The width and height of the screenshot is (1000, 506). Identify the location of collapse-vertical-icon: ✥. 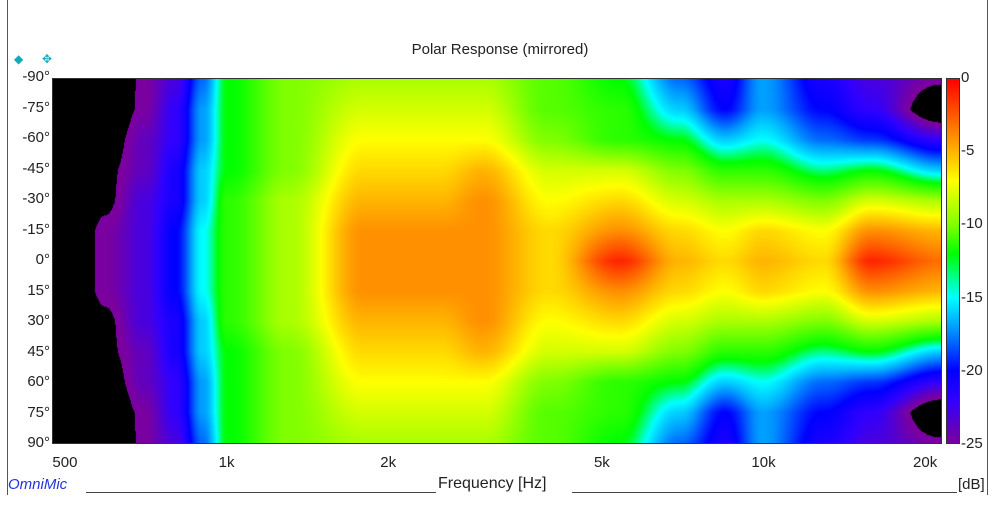
(47, 59).